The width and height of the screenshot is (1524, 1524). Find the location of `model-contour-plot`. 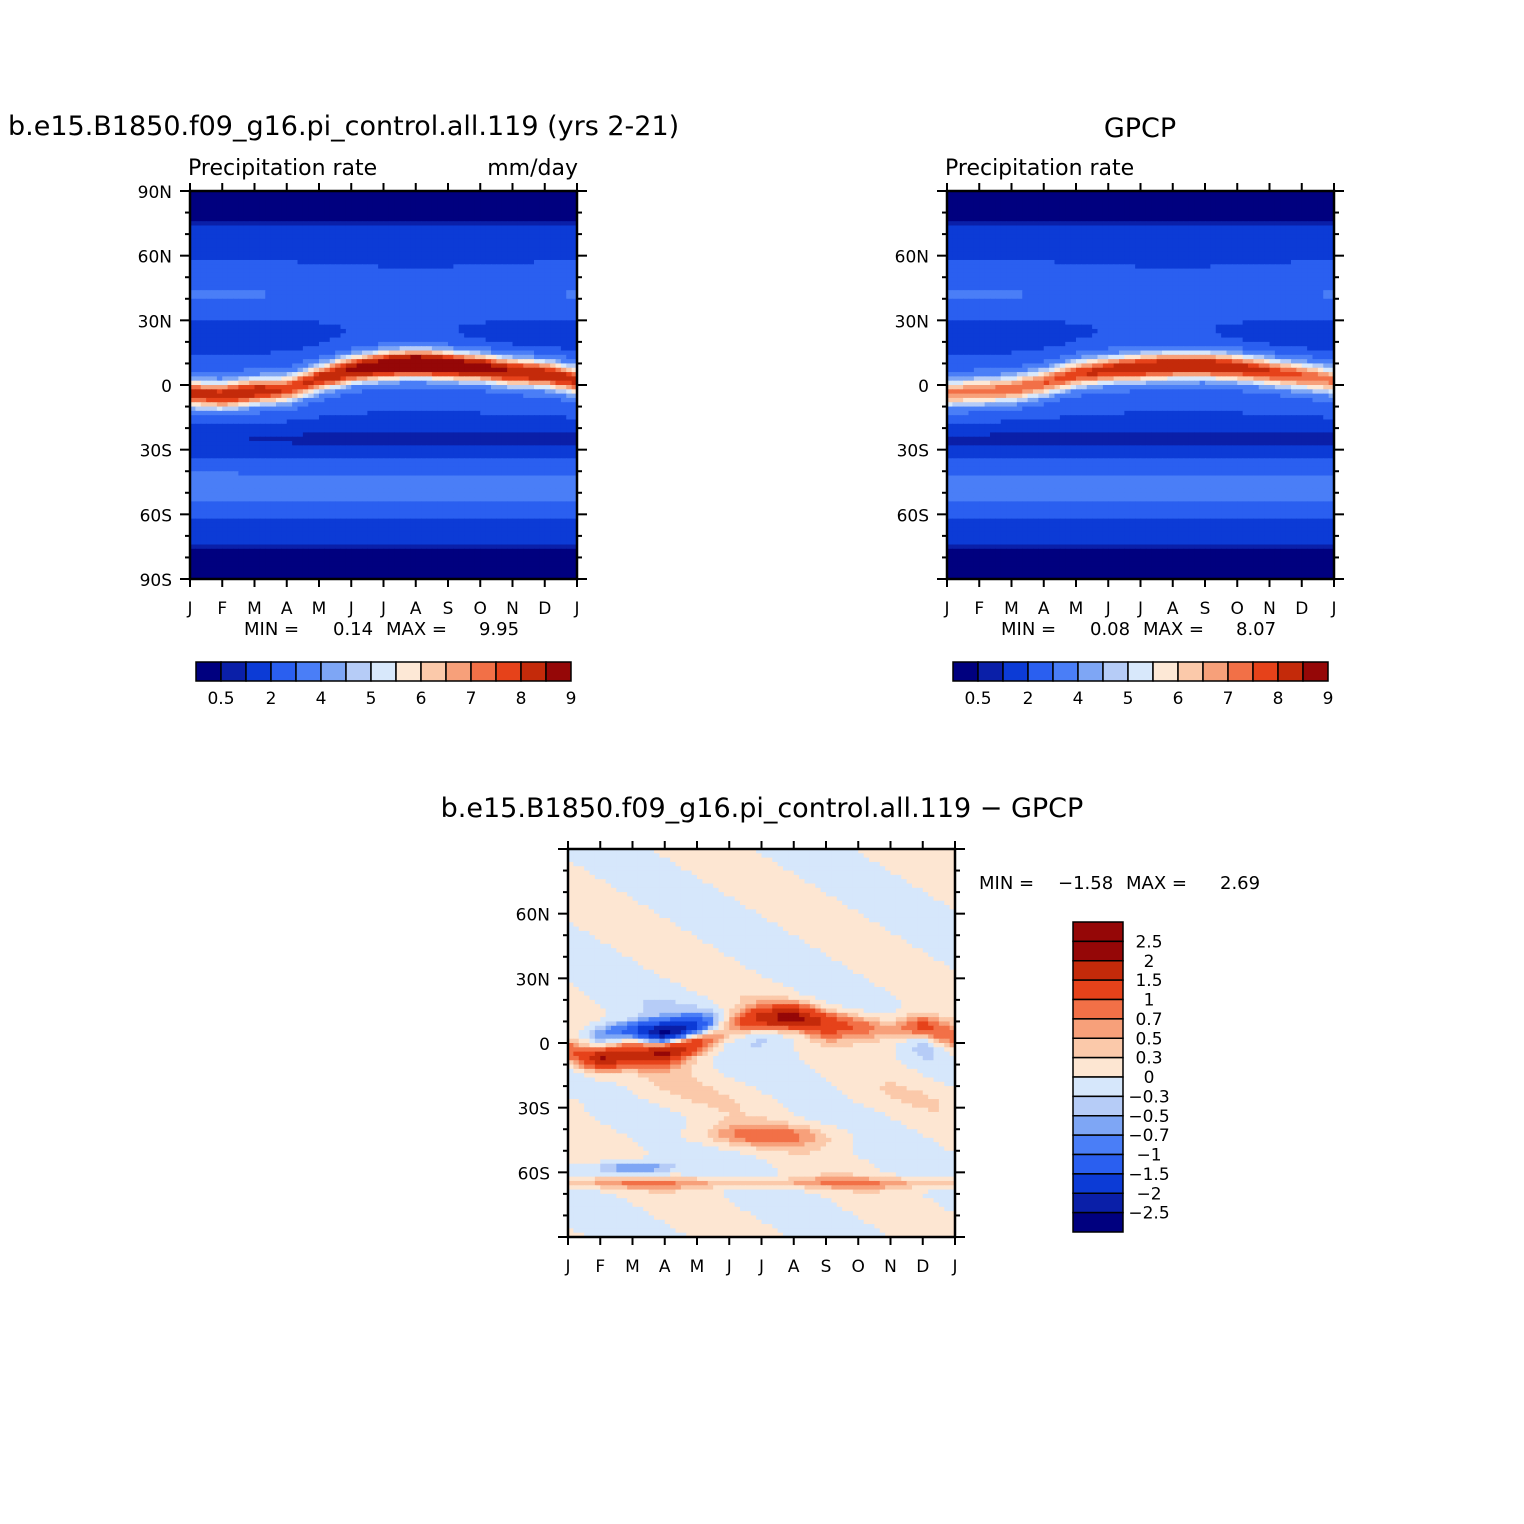

model-contour-plot is located at coordinates (384, 385).